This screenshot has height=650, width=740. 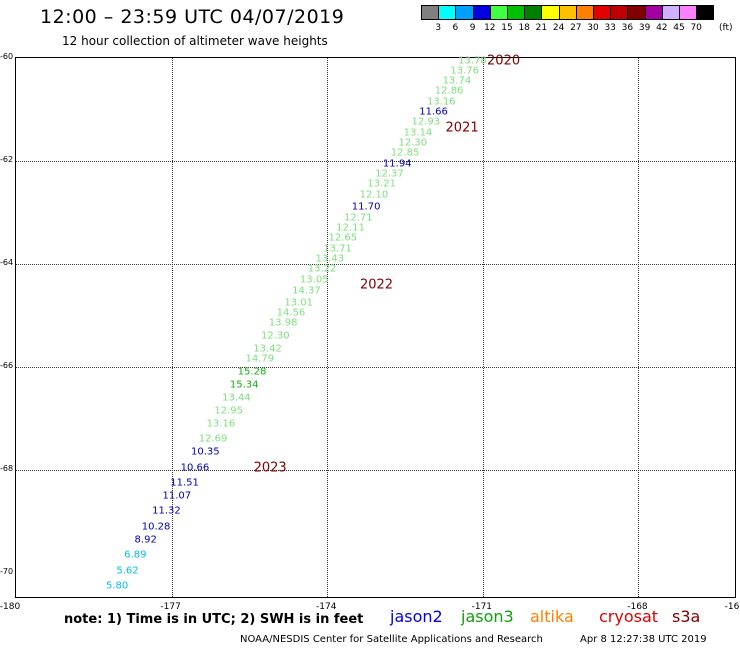 I want to click on wave-height-reading: 14.56, so click(x=291, y=313).